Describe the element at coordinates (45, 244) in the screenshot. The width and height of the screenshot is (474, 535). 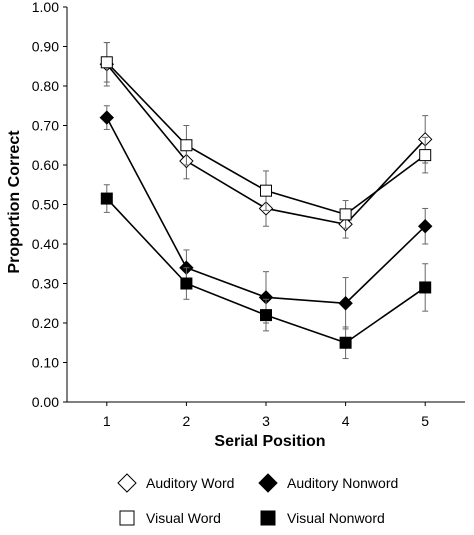
I see `y-tick-label: 0.40` at that location.